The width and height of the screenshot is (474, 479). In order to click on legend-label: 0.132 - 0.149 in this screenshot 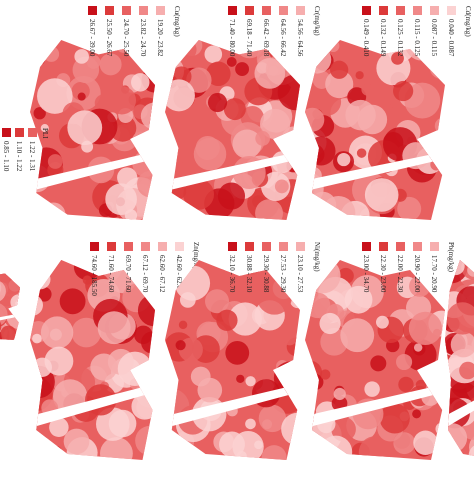, I will do `click(383, 38)`.